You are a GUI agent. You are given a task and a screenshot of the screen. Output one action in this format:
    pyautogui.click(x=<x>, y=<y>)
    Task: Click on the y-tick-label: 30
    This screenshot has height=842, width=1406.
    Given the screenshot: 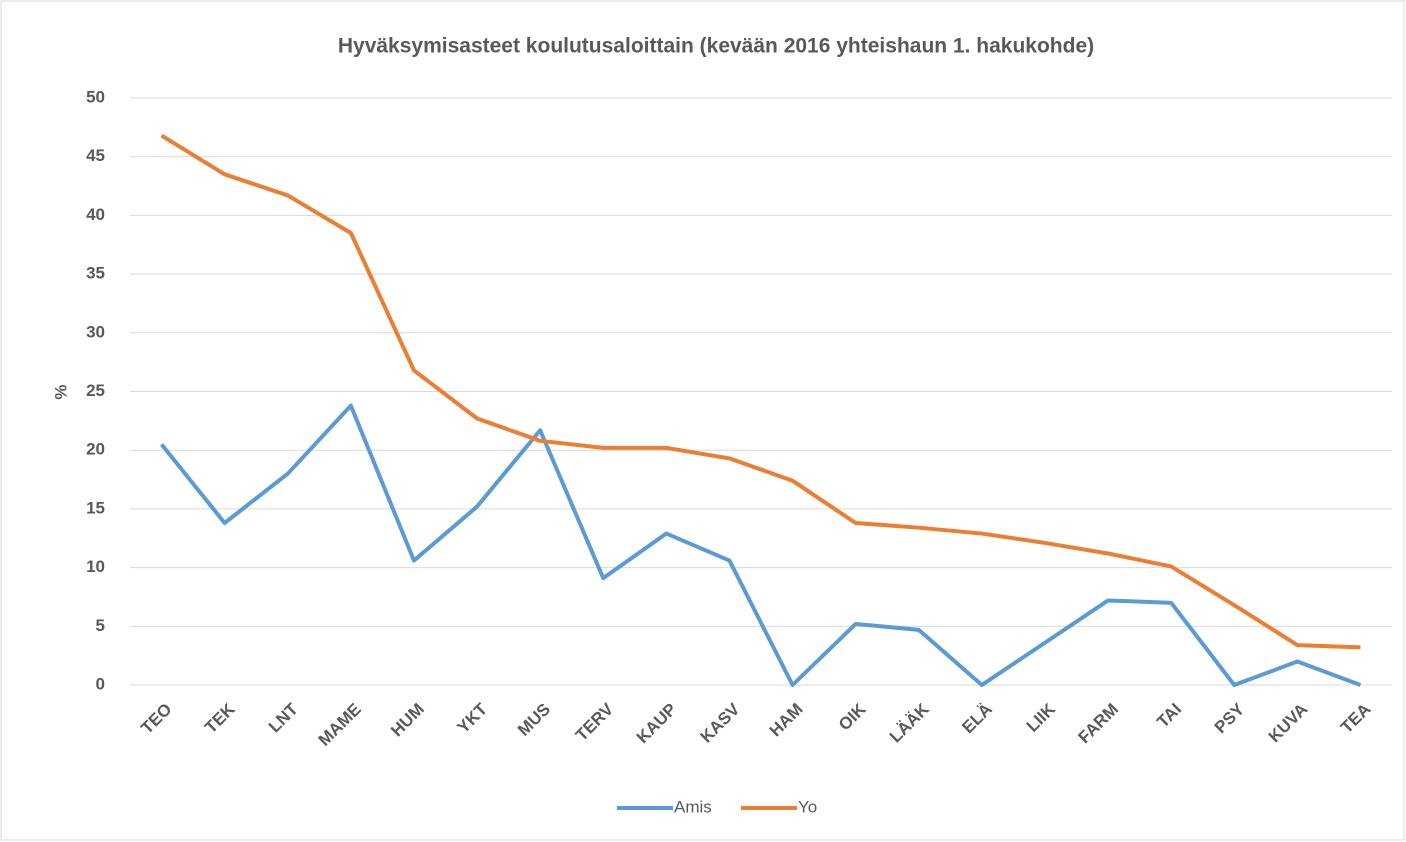 What is the action you would take?
    pyautogui.click(x=95, y=331)
    